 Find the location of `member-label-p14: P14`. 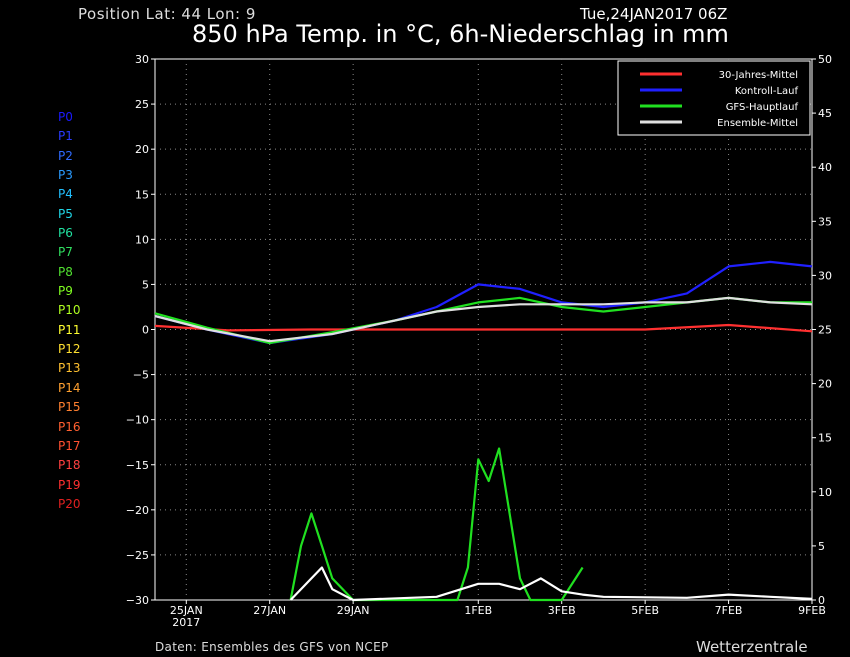

member-label-p14: P14 is located at coordinates (69, 387).